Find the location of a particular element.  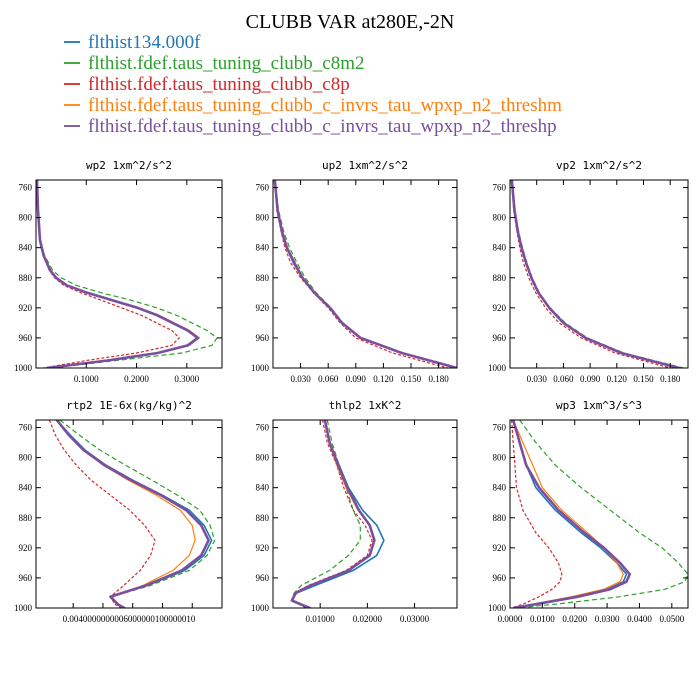

subplot-title: wp3 1xm^3/s^3 is located at coordinates (599, 405).